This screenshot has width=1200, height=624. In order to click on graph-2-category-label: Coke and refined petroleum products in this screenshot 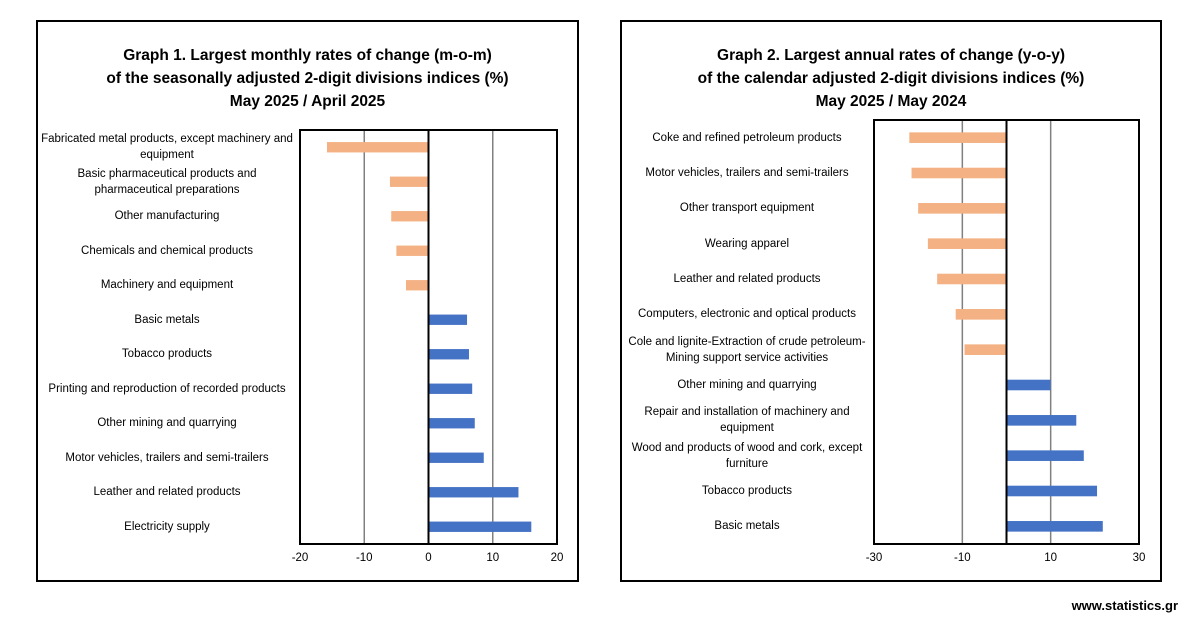, I will do `click(747, 137)`.